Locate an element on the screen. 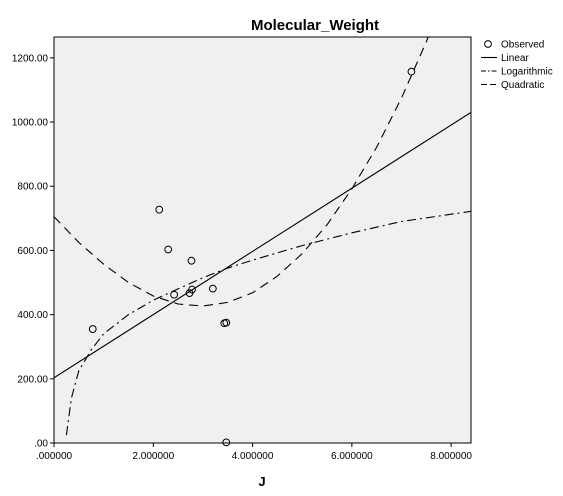  legend: Observed Linear Logarithmic Quadratic is located at coordinates (517, 65).